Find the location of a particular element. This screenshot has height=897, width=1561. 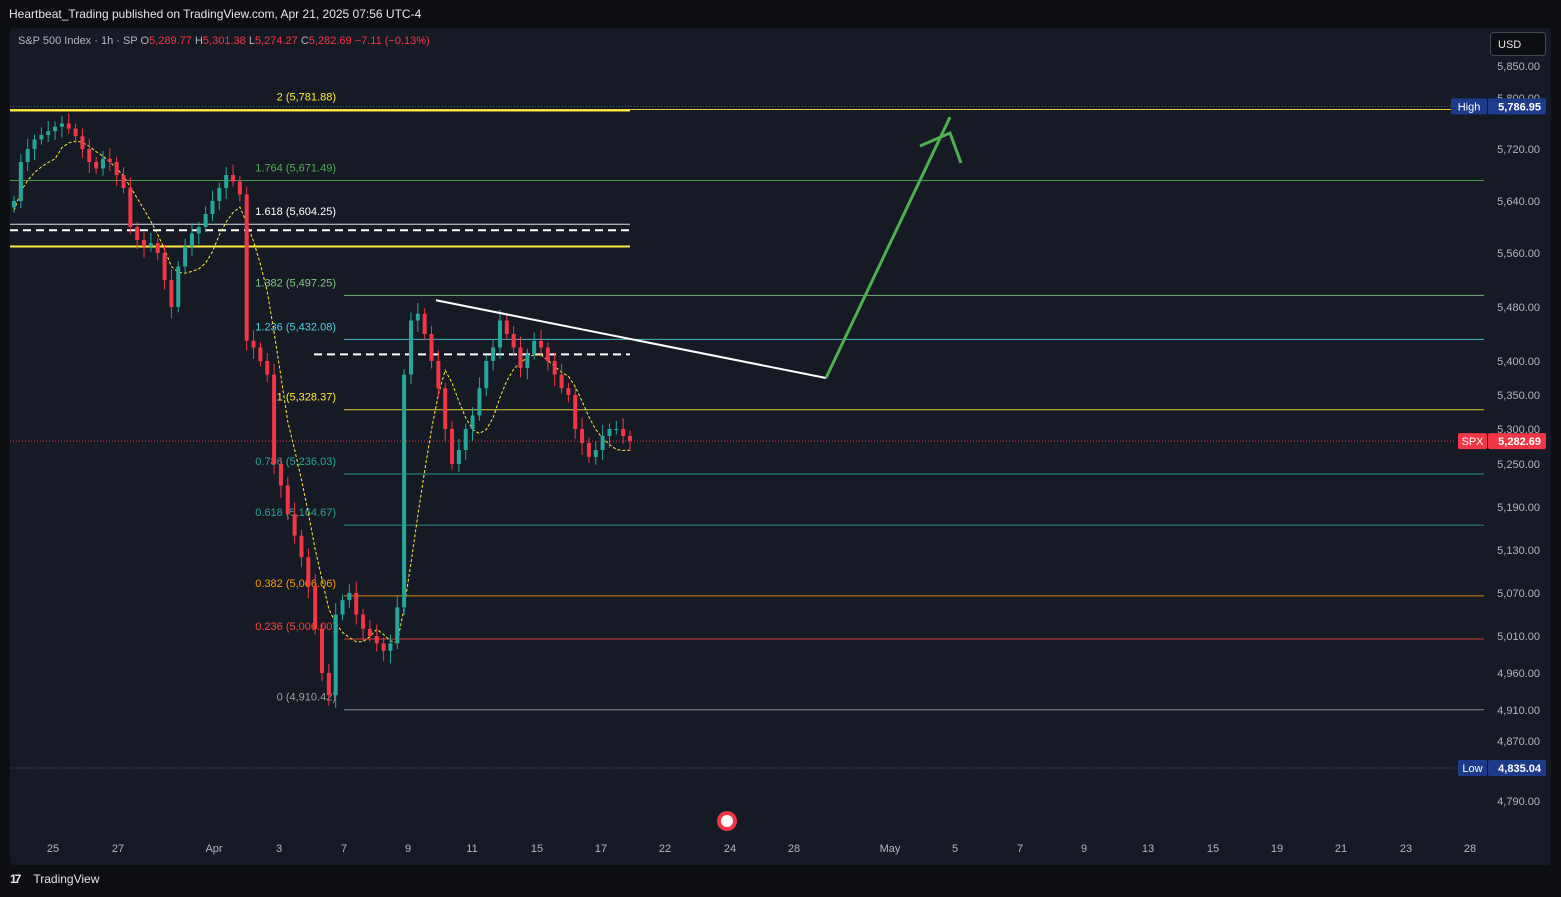

price-tag-label: High is located at coordinates (1469, 107).